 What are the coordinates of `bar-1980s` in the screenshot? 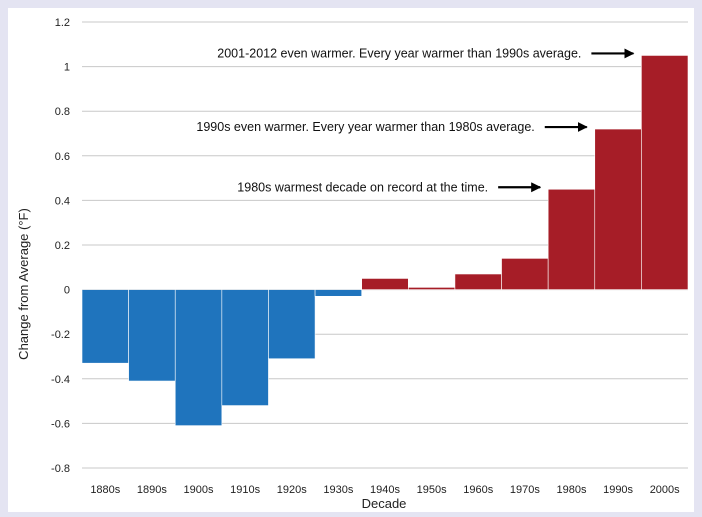 It's located at (571, 239).